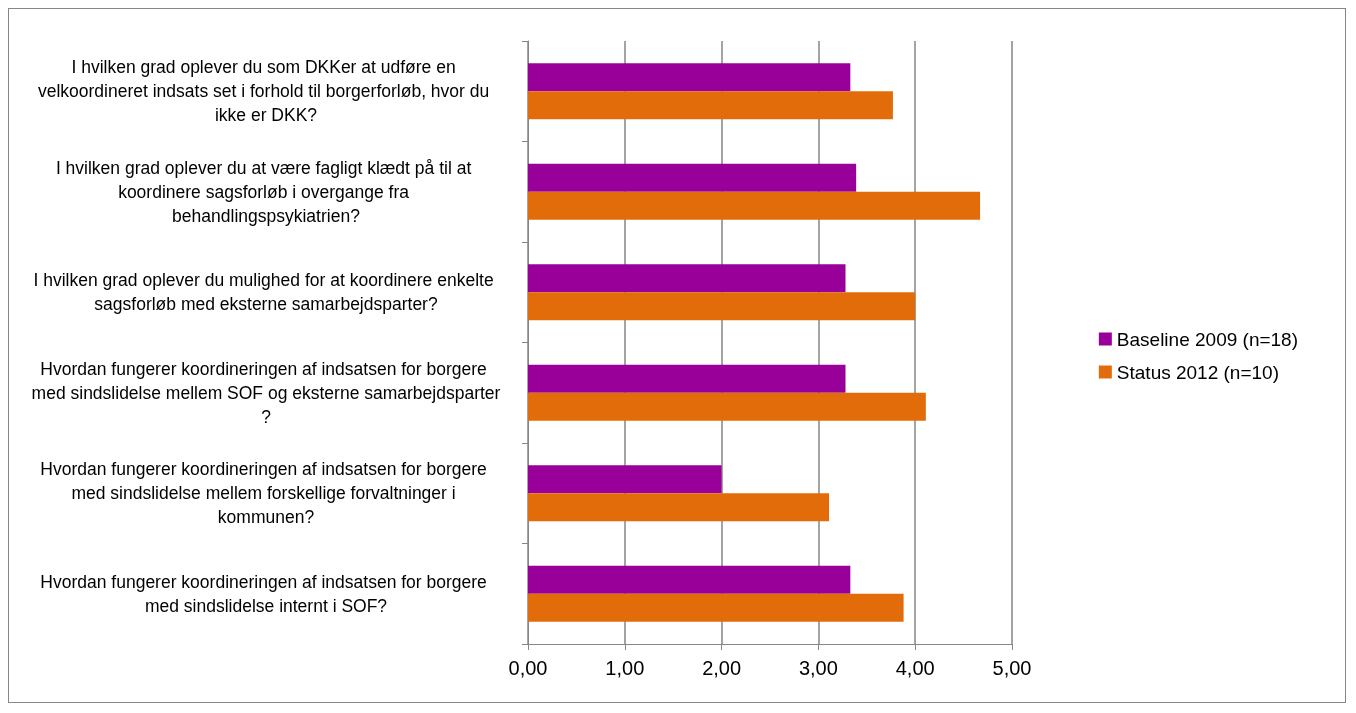  What do you see at coordinates (722, 668) in the screenshot?
I see `x-tick-label: 2,00` at bounding box center [722, 668].